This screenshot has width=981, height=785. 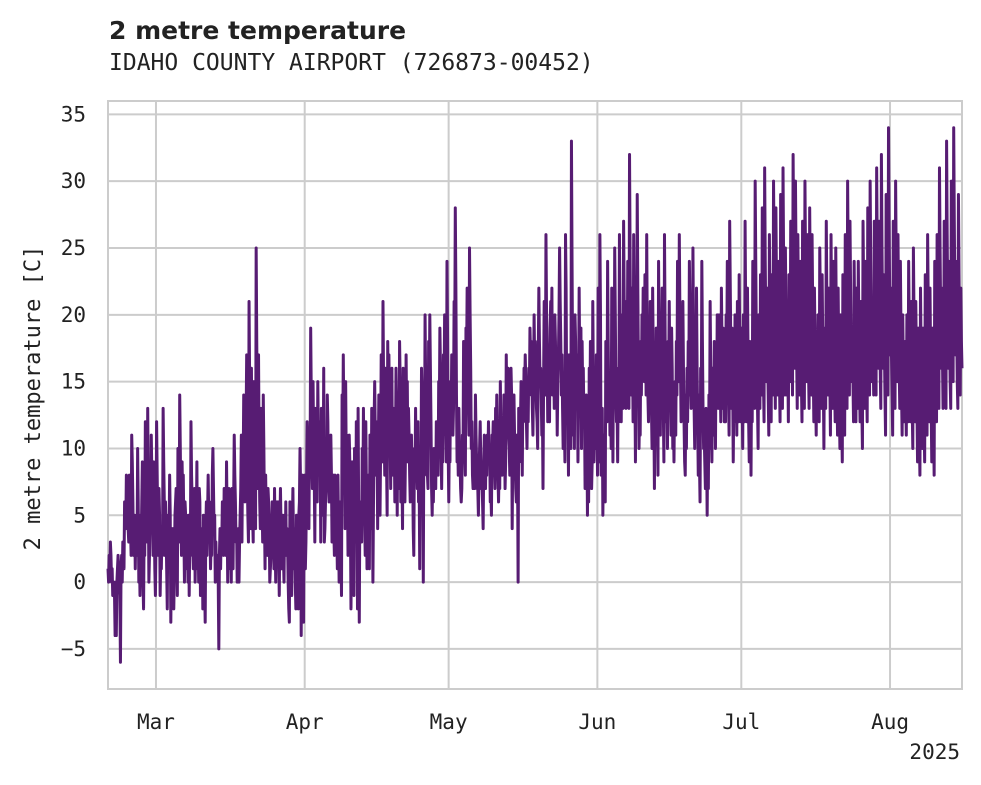 I want to click on y-tick-label: 15, so click(x=73, y=382).